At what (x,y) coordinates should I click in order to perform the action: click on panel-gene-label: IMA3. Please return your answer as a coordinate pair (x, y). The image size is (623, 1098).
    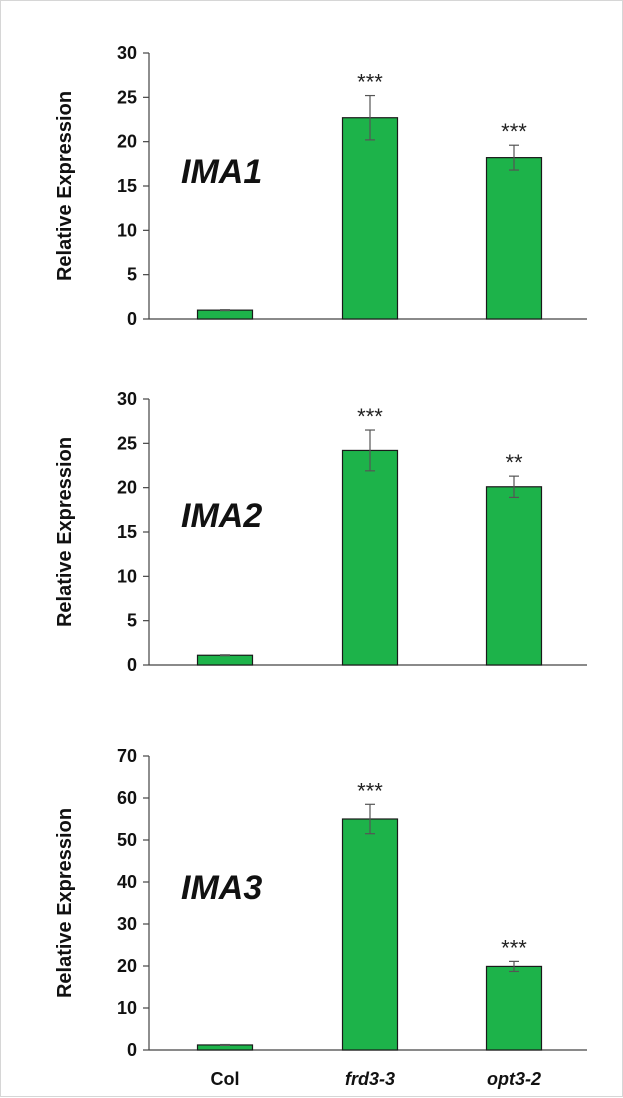
    Looking at the image, I should click on (221, 888).